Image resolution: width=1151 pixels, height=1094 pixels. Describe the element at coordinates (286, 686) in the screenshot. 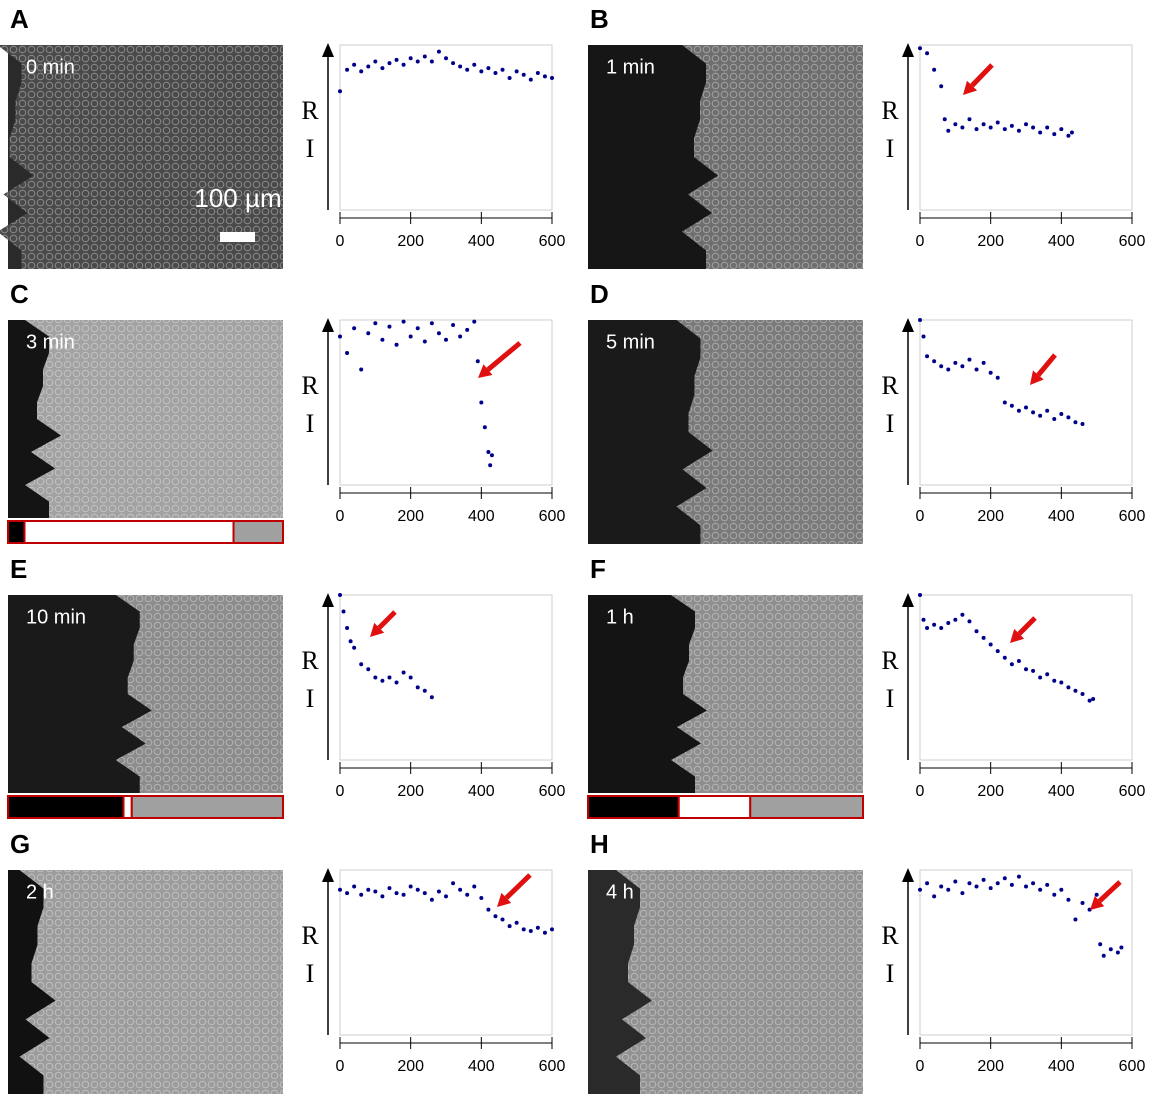

I see `panel: E 10 min RI 0 200 400 600` at that location.